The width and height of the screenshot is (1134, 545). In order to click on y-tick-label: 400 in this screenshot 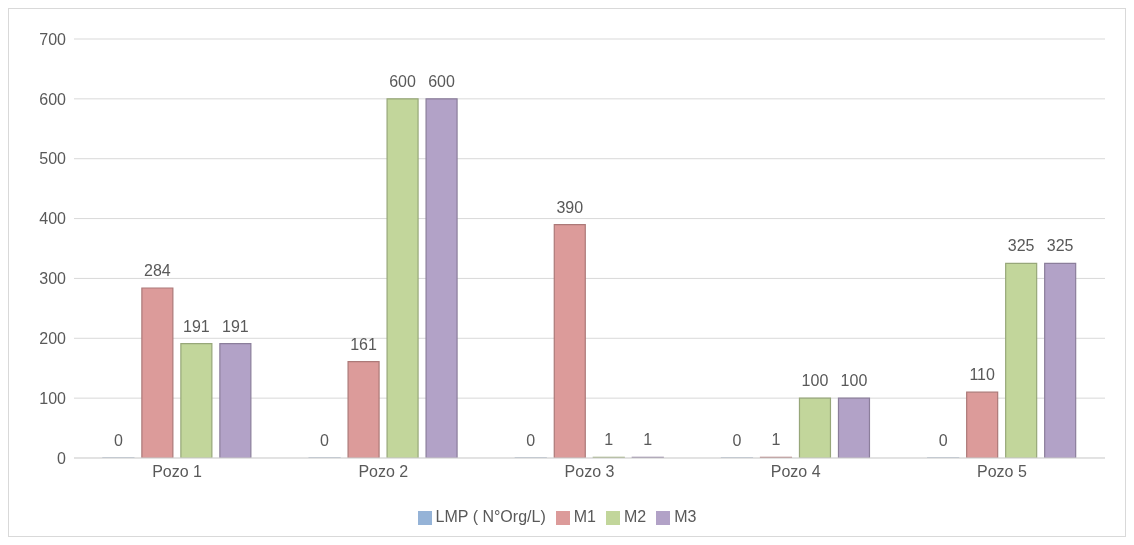, I will do `click(53, 219)`.